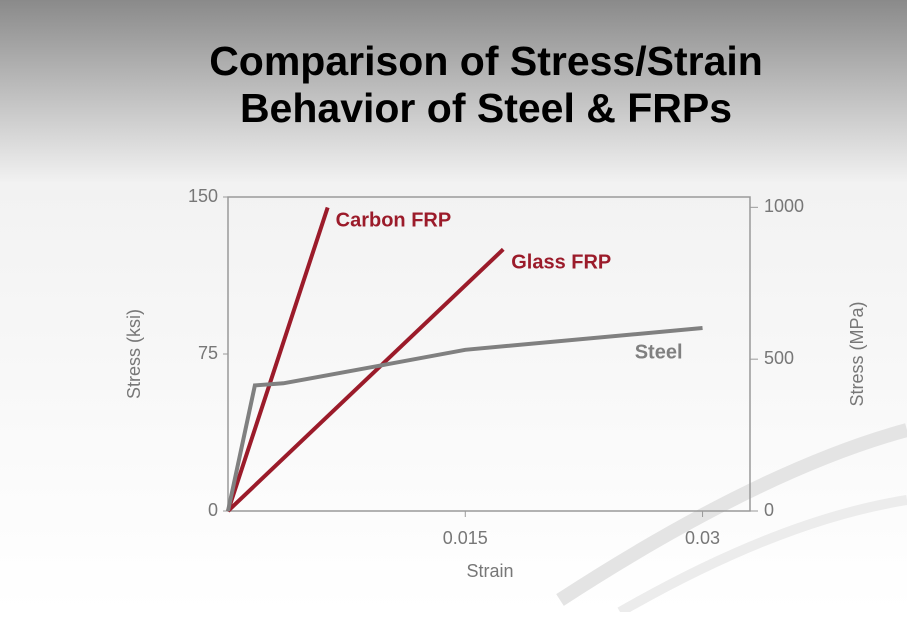 This screenshot has height=617, width=907. What do you see at coordinates (213, 510) in the screenshot?
I see `y-tick-label: 0` at bounding box center [213, 510].